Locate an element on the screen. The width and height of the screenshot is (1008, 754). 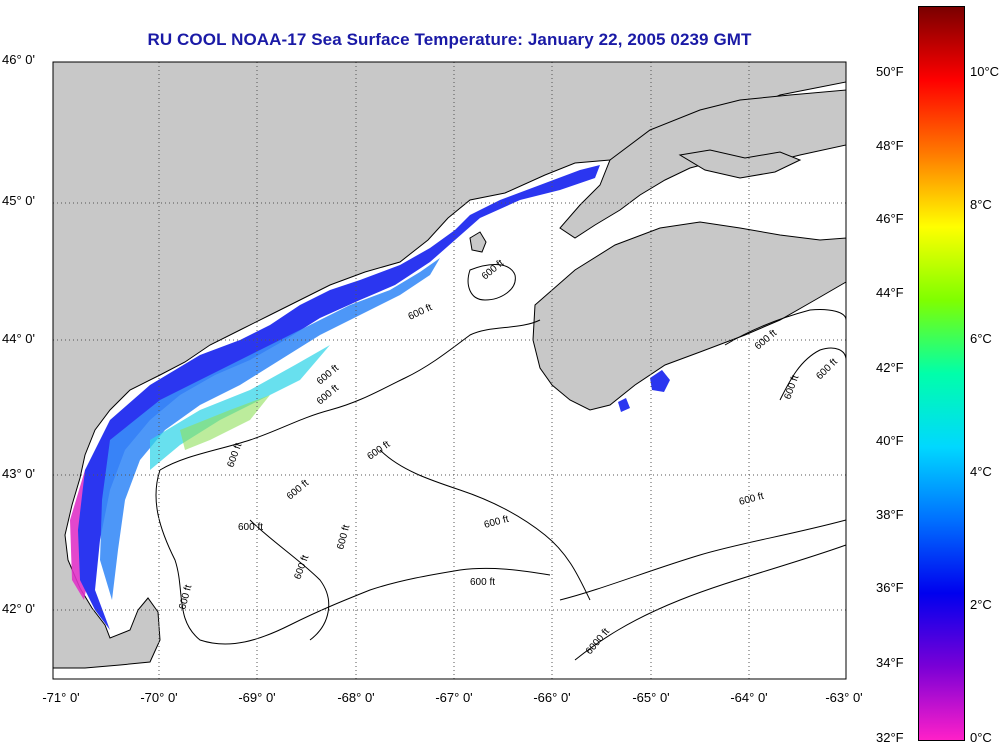
colorbar-f-label: 34°F is located at coordinates (890, 662).